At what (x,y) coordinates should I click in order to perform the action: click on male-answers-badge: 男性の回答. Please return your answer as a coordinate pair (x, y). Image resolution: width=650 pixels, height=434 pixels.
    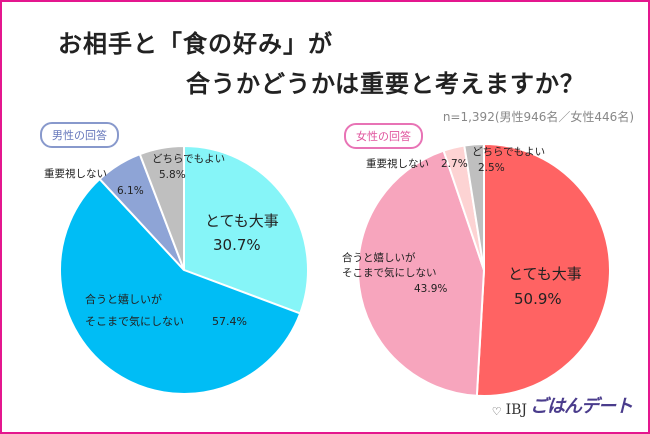
    Looking at the image, I should click on (79, 135).